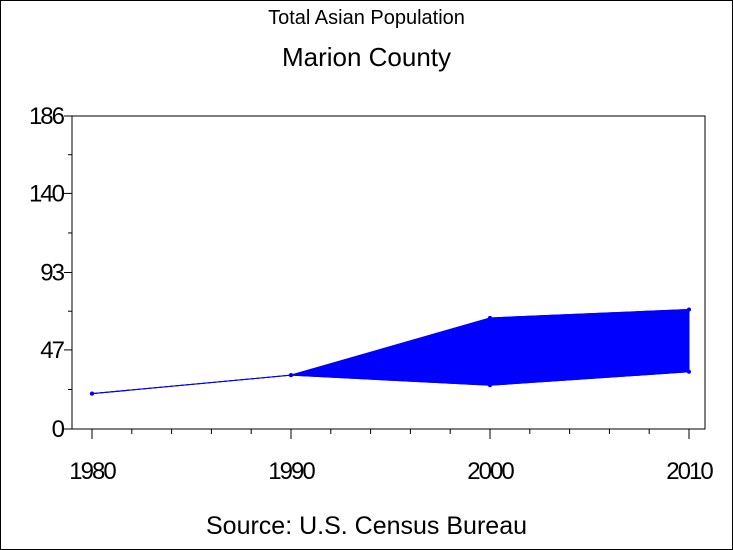 The image size is (733, 550). What do you see at coordinates (390, 351) in the screenshot?
I see `series-band-area` at bounding box center [390, 351].